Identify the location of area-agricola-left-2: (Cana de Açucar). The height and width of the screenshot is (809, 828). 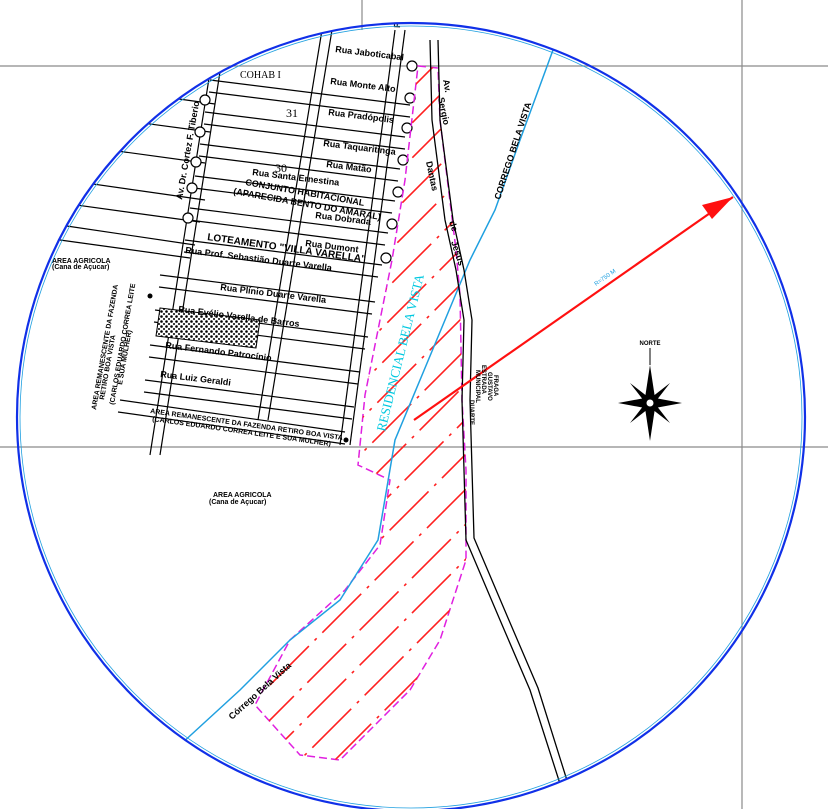
(80, 267).